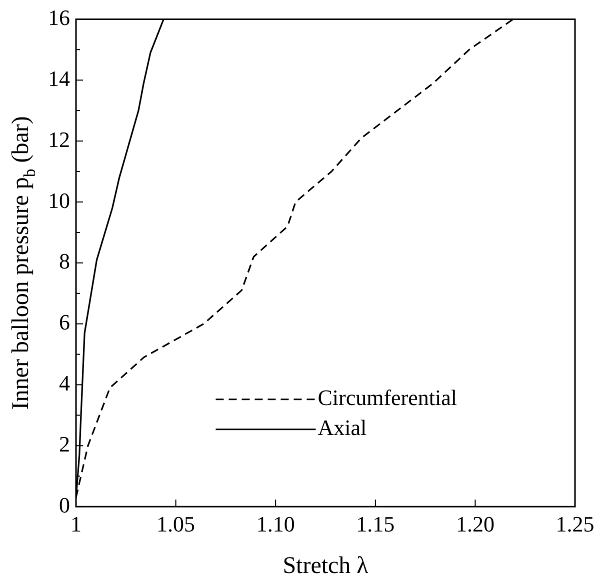 The height and width of the screenshot is (583, 605). Describe the element at coordinates (387, 397) in the screenshot. I see `legend-label: Circumferential` at that location.